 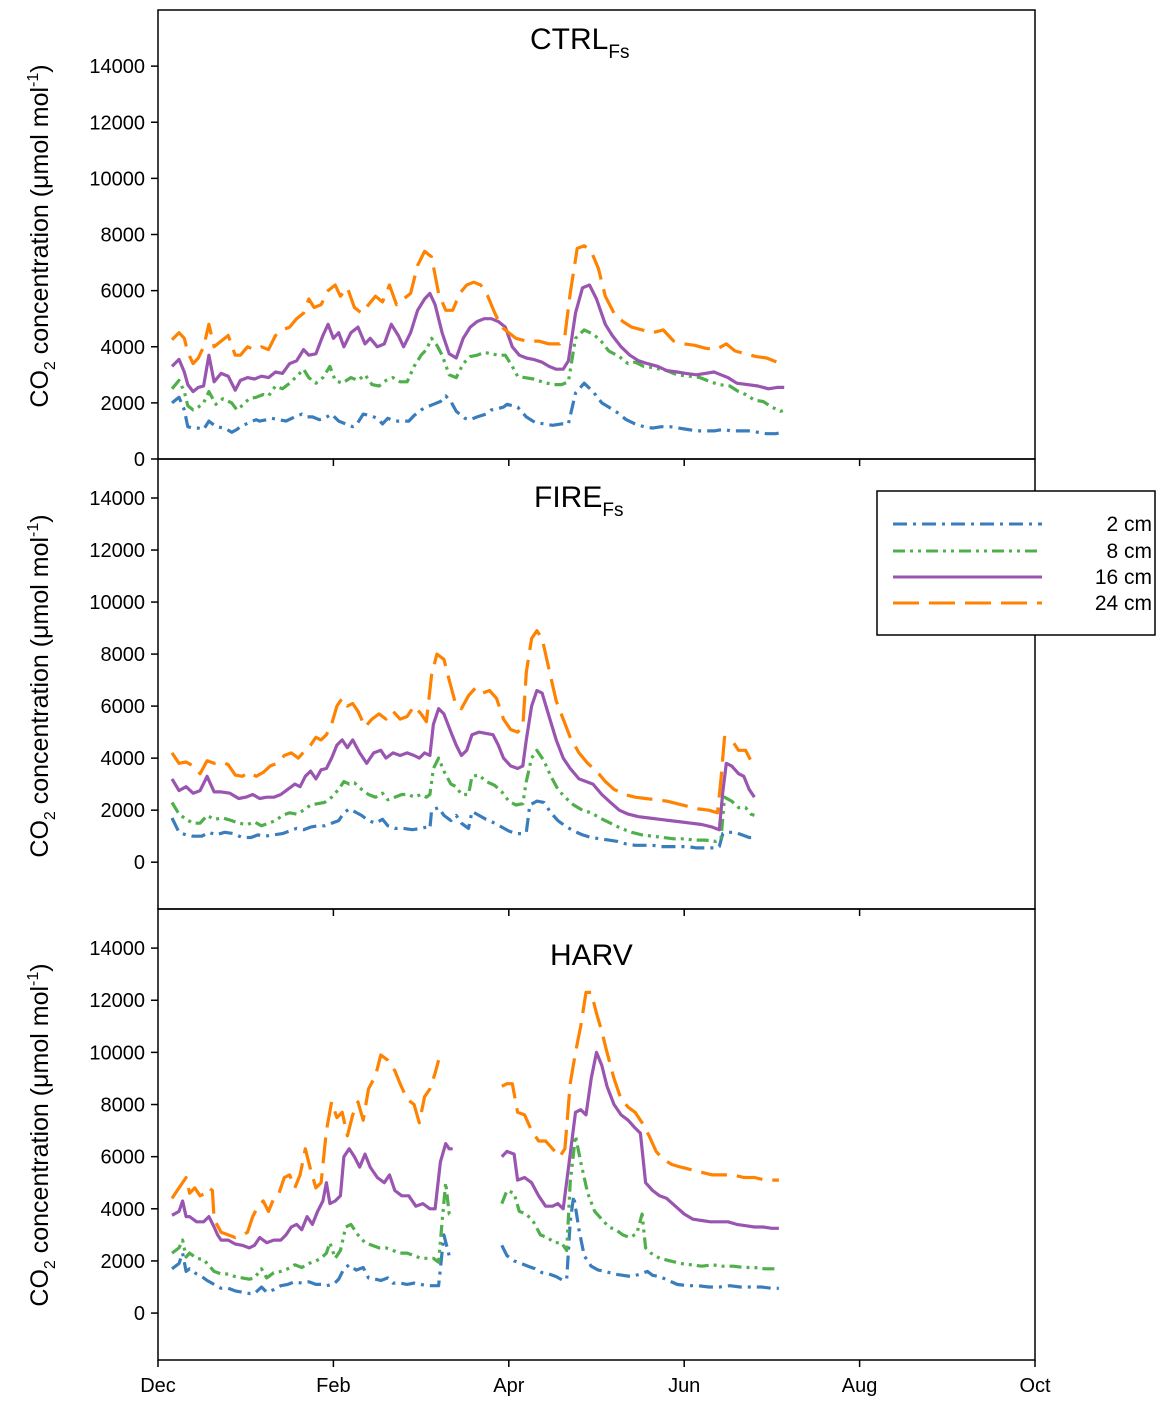 I want to click on y-tick-label-ctrl-2000: 2000, so click(x=123, y=404).